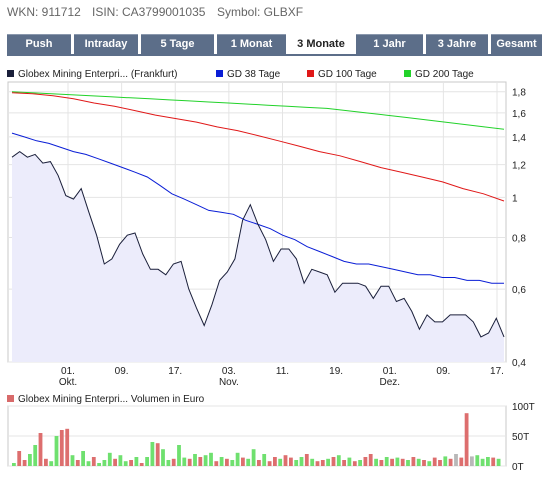  I want to click on volume-ytick-label: 50T, so click(520, 437).